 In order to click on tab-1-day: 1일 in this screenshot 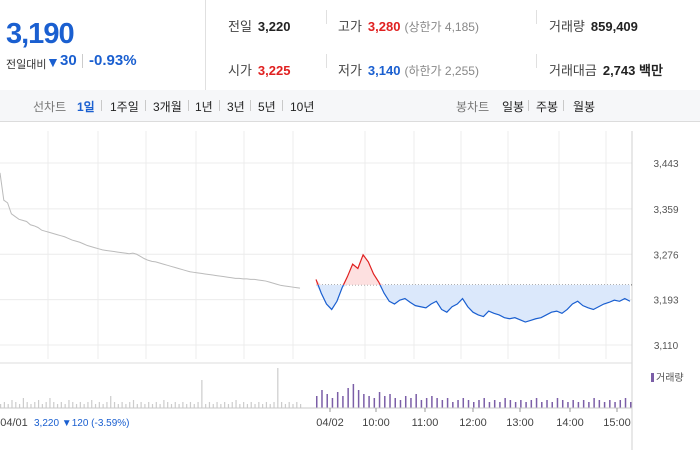, I will do `click(86, 107)`.